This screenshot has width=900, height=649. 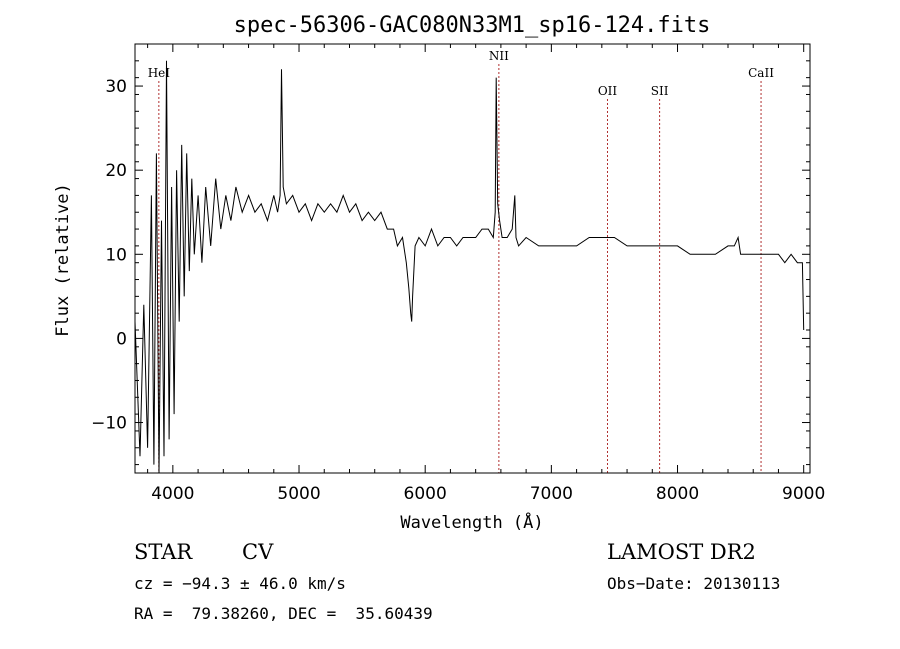 What do you see at coordinates (116, 171) in the screenshot?
I see `y-tick-label-20: 20` at bounding box center [116, 171].